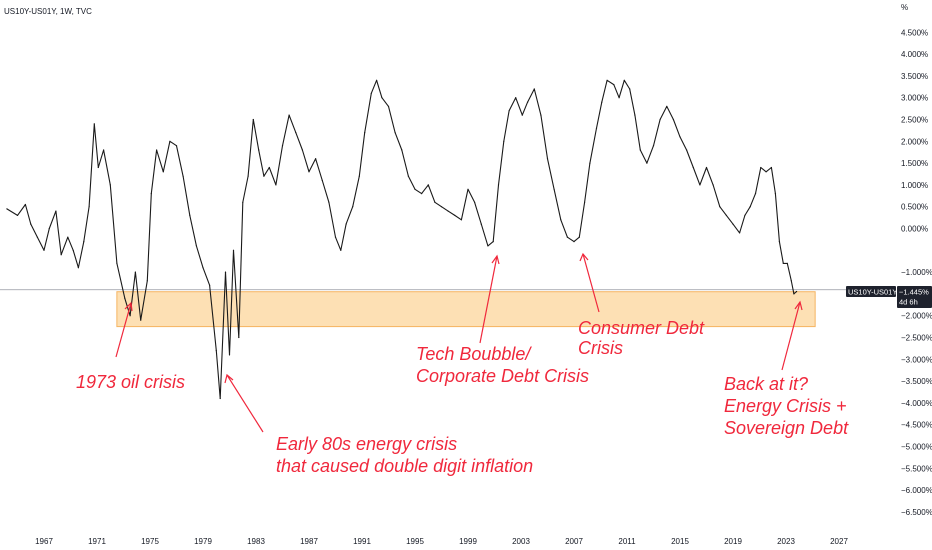 This screenshot has width=932, height=550. What do you see at coordinates (203, 541) in the screenshot?
I see `x-tick-label: 1979` at bounding box center [203, 541].